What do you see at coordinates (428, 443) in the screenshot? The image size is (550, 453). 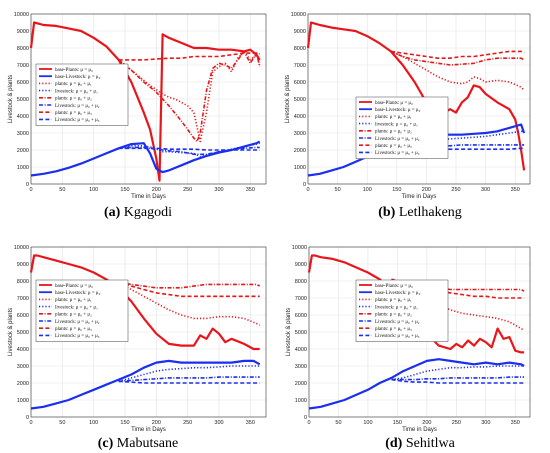 I see `caption-name: Sehitlwa` at bounding box center [428, 443].